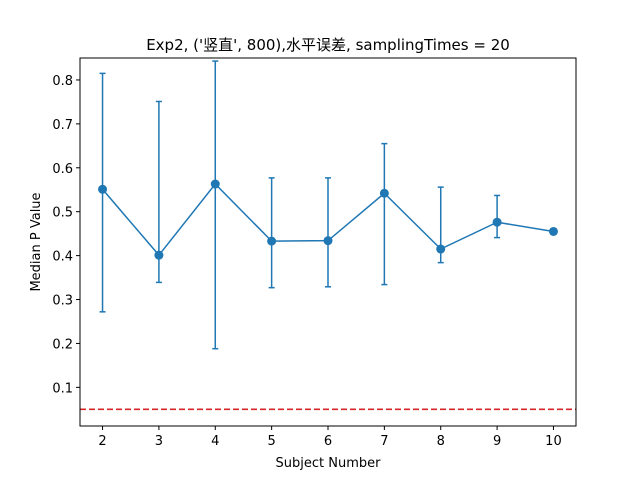 Image resolution: width=640 pixels, height=480 pixels. Describe the element at coordinates (102, 441) in the screenshot. I see `x-tick-label: 2` at that location.